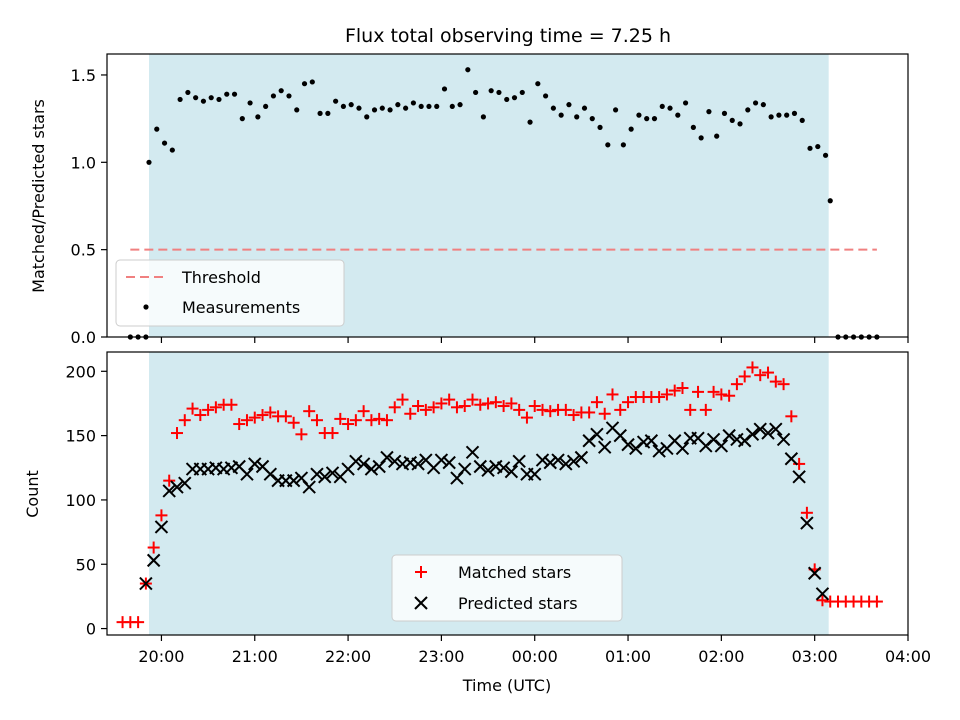 The image size is (960, 720). What do you see at coordinates (241, 307) in the screenshot?
I see `legend-measurements-label: Measurements` at bounding box center [241, 307].